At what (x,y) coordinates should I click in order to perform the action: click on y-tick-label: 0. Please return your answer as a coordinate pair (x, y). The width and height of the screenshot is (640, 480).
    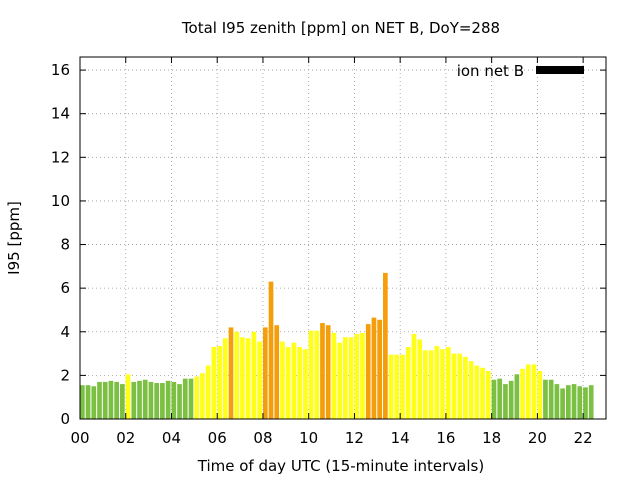
    Looking at the image, I should click on (65, 419).